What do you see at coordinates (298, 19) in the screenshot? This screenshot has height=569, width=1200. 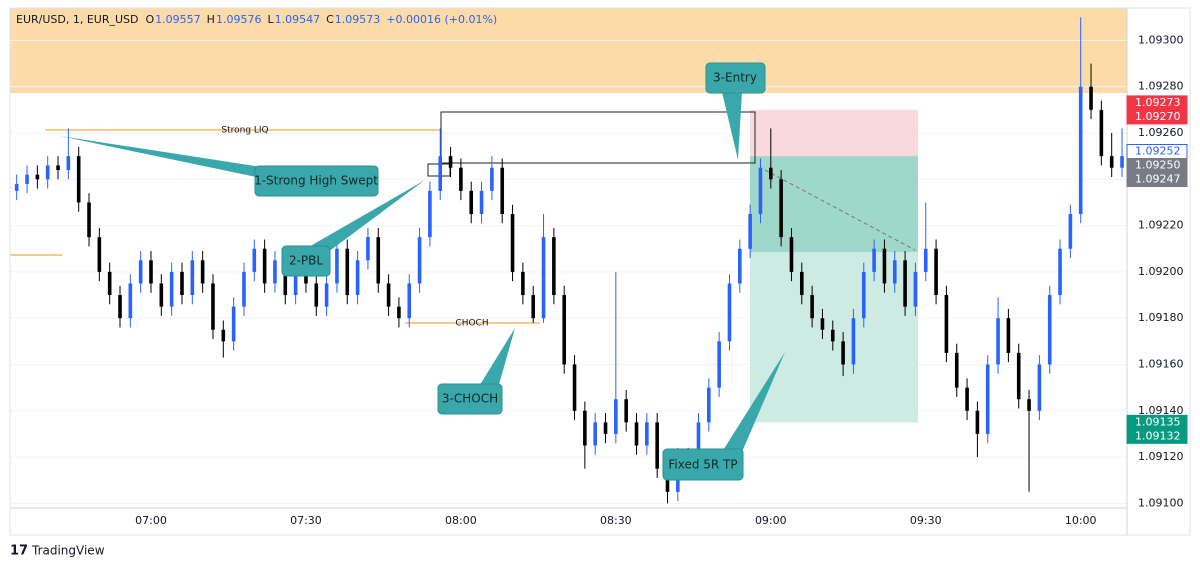 I see `header-text: 1.09547` at bounding box center [298, 19].